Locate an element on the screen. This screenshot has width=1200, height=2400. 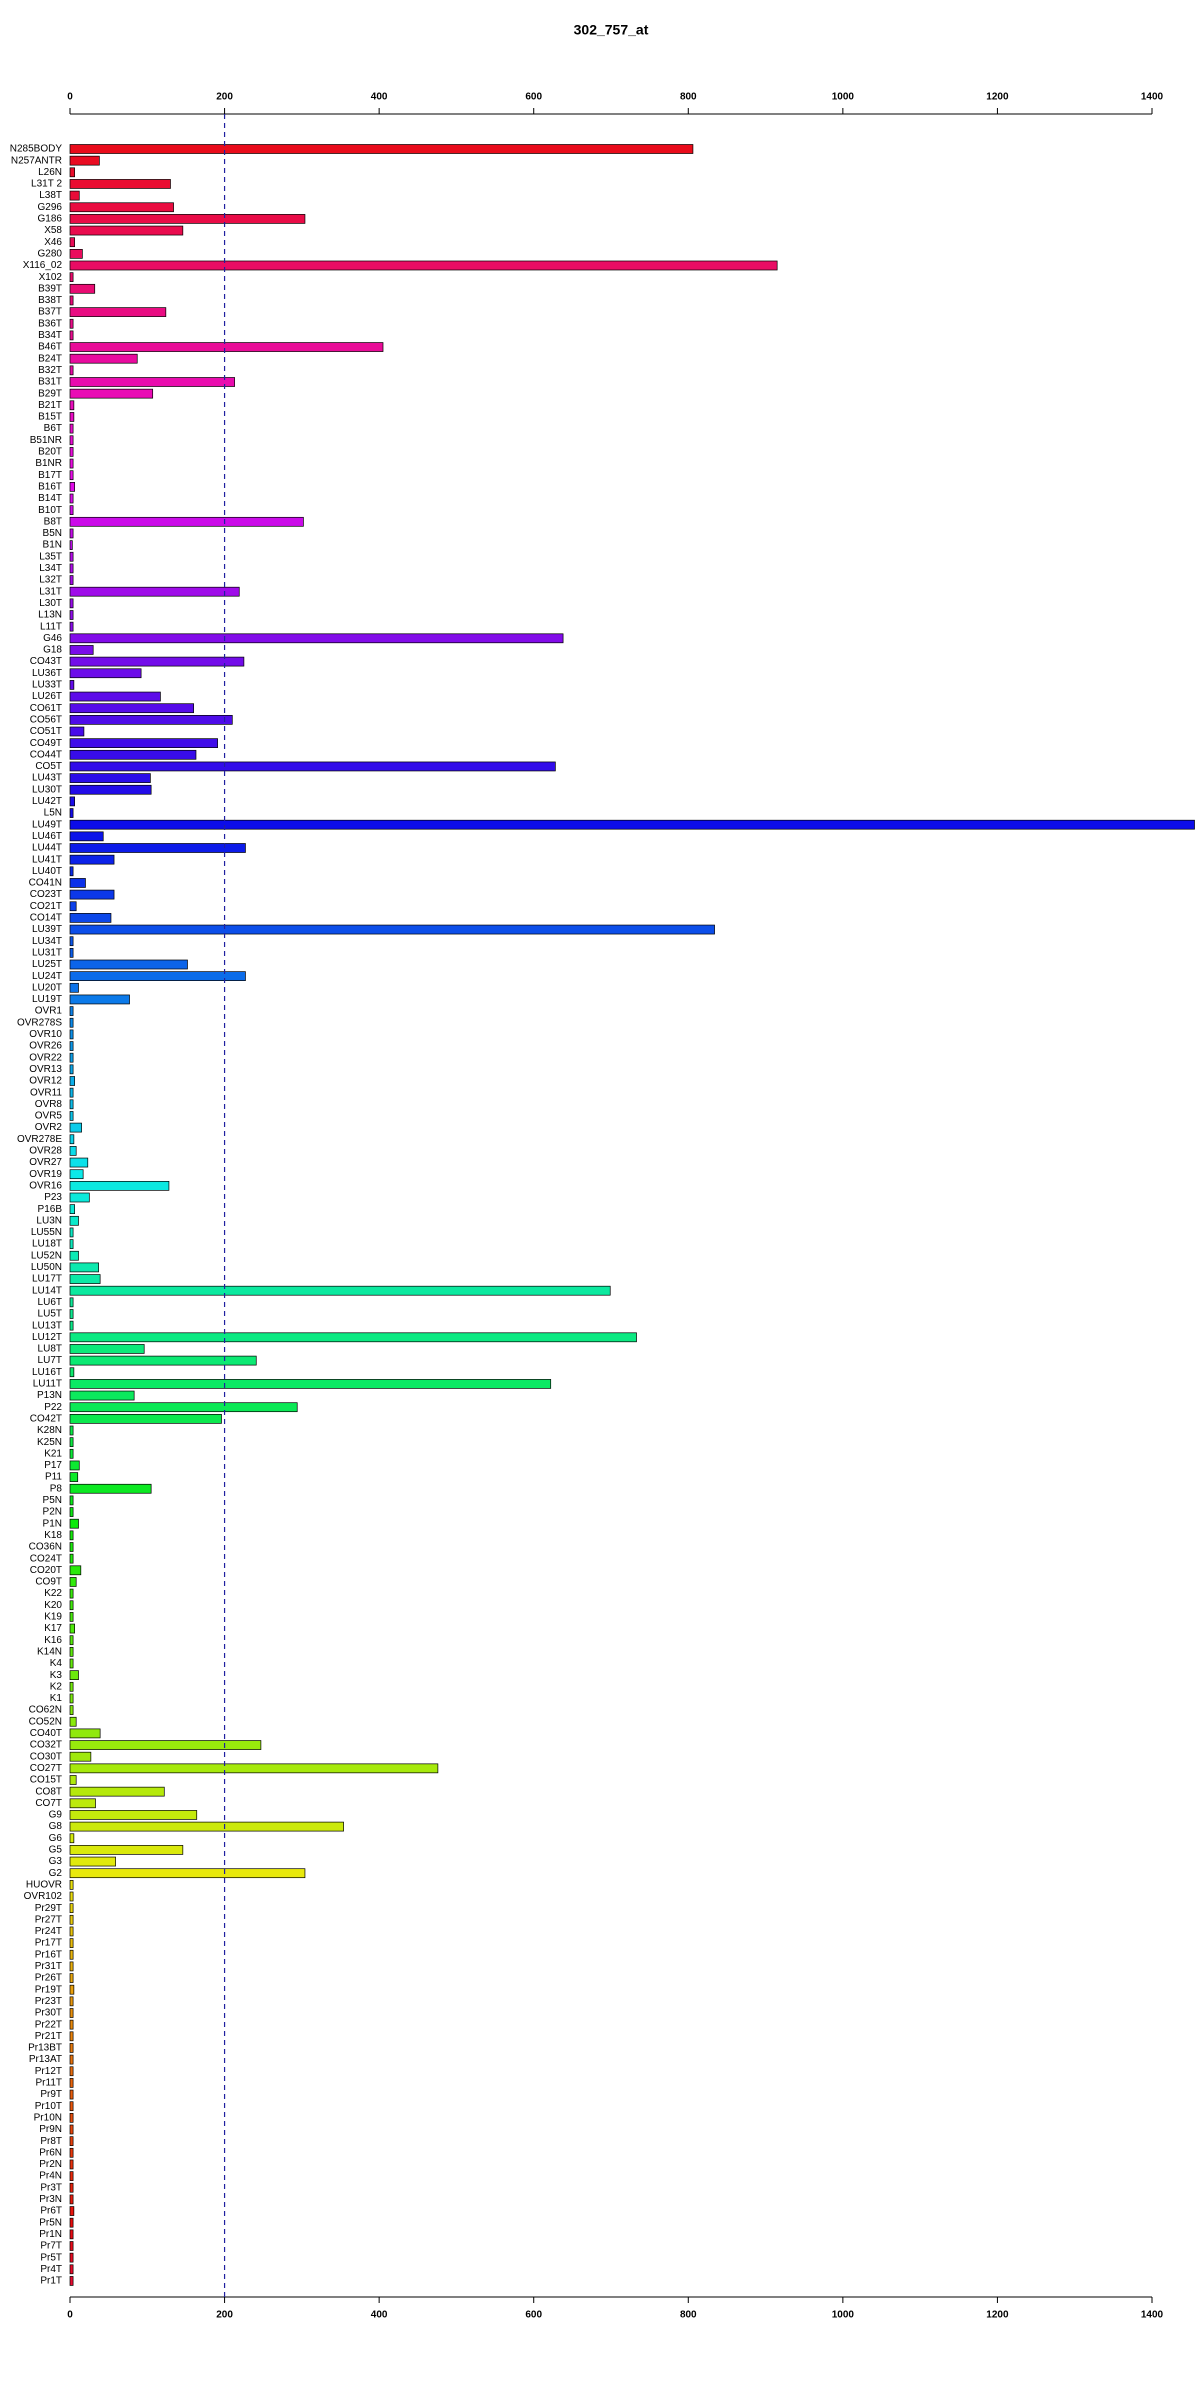
y-tick-label: B8T is located at coordinates (53, 521).